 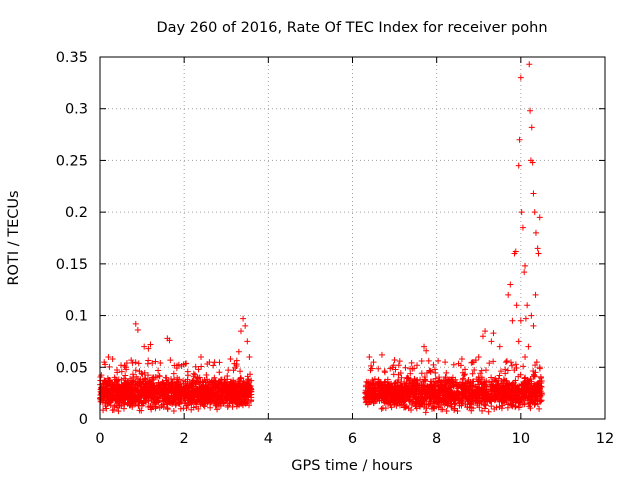 I want to click on y-tick-label: 0, so click(x=83, y=420).